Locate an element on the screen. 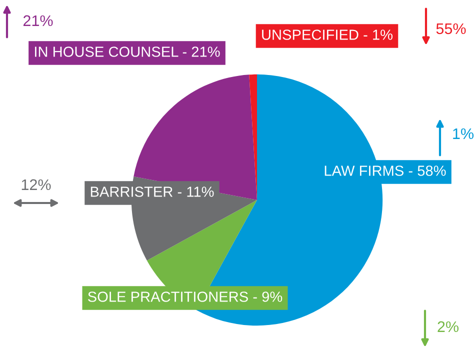  slice-label: LAW FIRMS - 58% is located at coordinates (385, 171).